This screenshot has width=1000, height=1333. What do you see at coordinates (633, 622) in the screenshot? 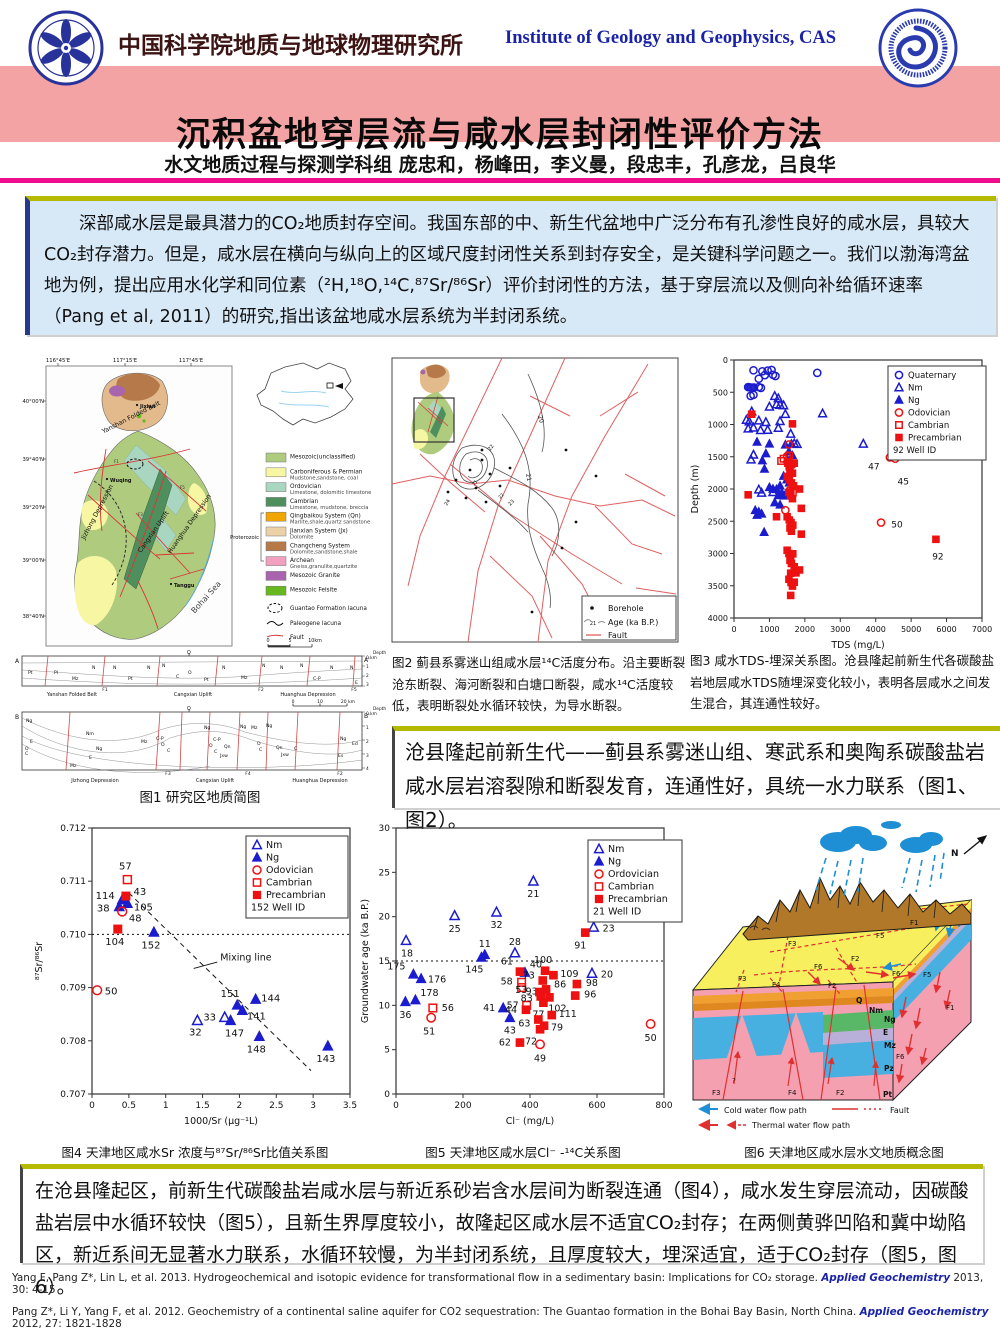
I see `label: Age (ka B.P.)` at bounding box center [633, 622].